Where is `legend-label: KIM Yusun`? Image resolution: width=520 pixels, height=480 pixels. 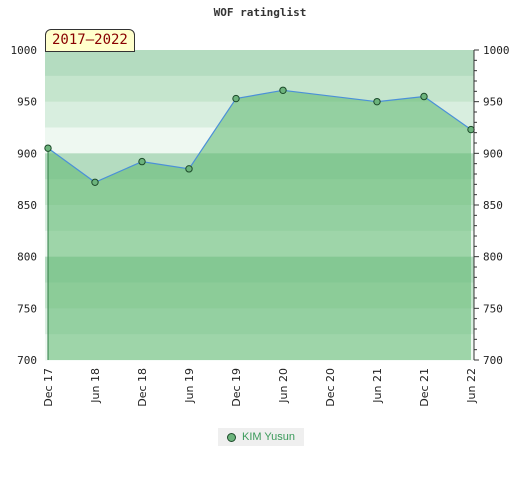 legend-label: KIM Yusun is located at coordinates (268, 437).